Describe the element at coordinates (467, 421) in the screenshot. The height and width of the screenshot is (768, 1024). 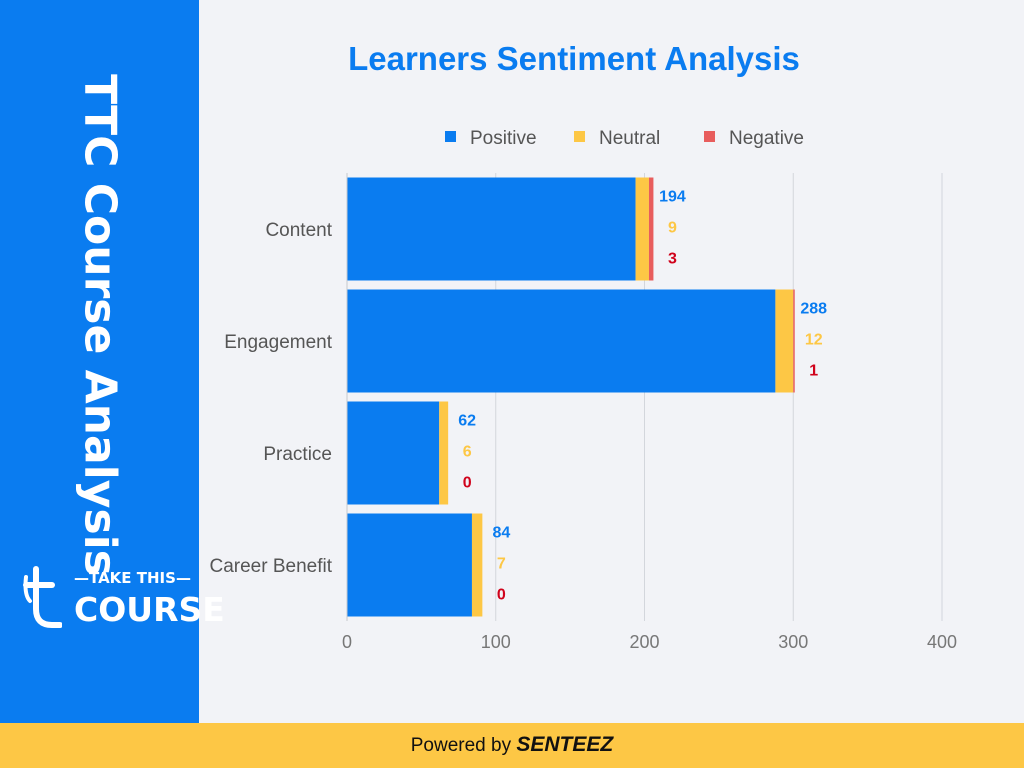
I see `data-label-positive: 62` at that location.